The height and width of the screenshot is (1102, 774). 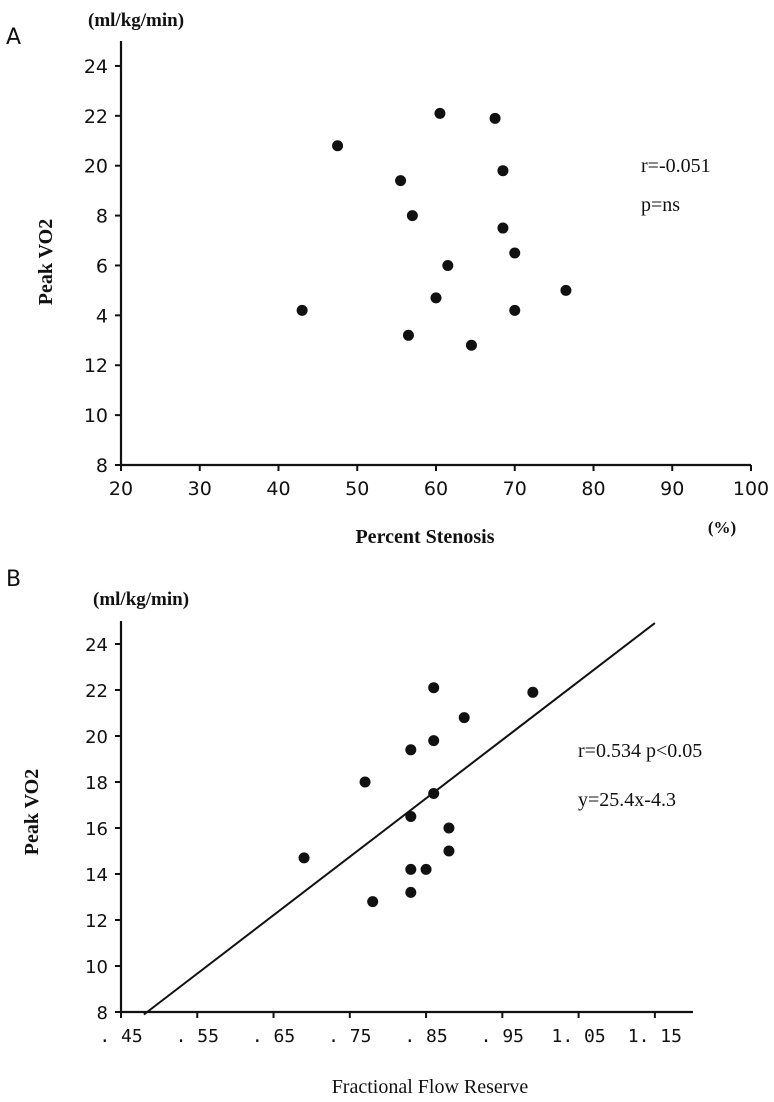 I want to click on regression-equation: y=25.4x-4.3, so click(x=627, y=800).